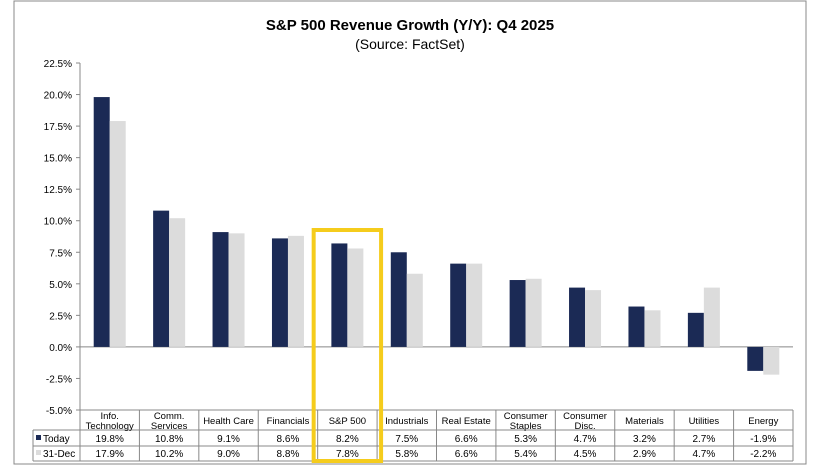 This screenshot has height=469, width=818. Describe the element at coordinates (347, 439) in the screenshot. I see `table-value: 8.2%` at that location.